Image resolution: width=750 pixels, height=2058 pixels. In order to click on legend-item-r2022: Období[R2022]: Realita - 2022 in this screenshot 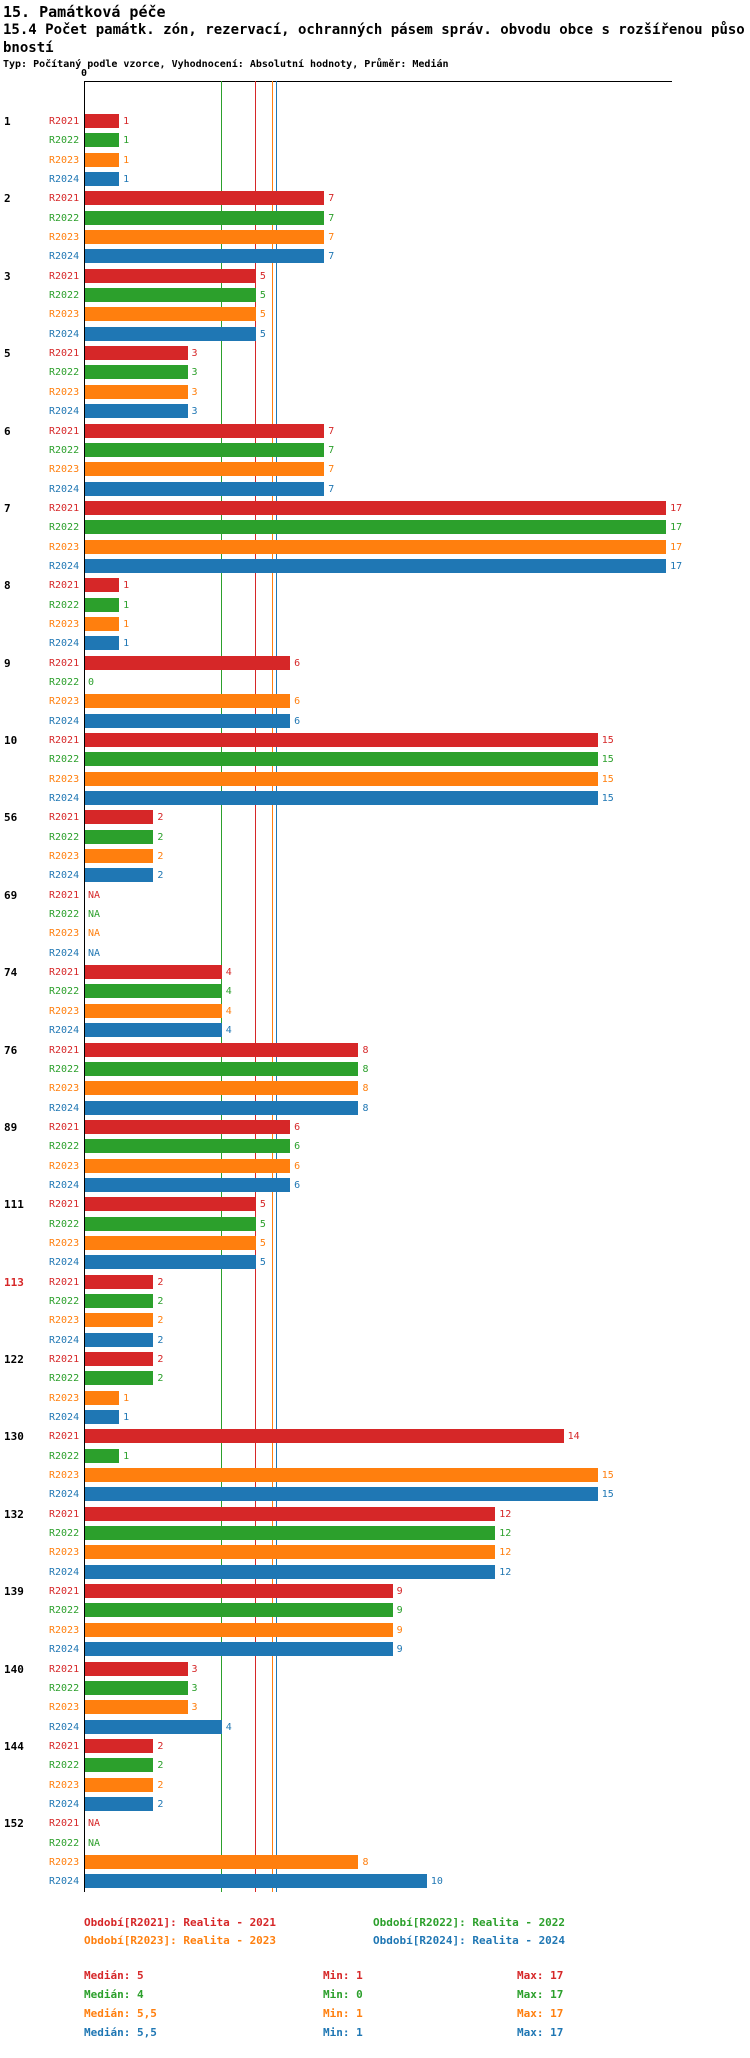, I will do `click(469, 1922)`.